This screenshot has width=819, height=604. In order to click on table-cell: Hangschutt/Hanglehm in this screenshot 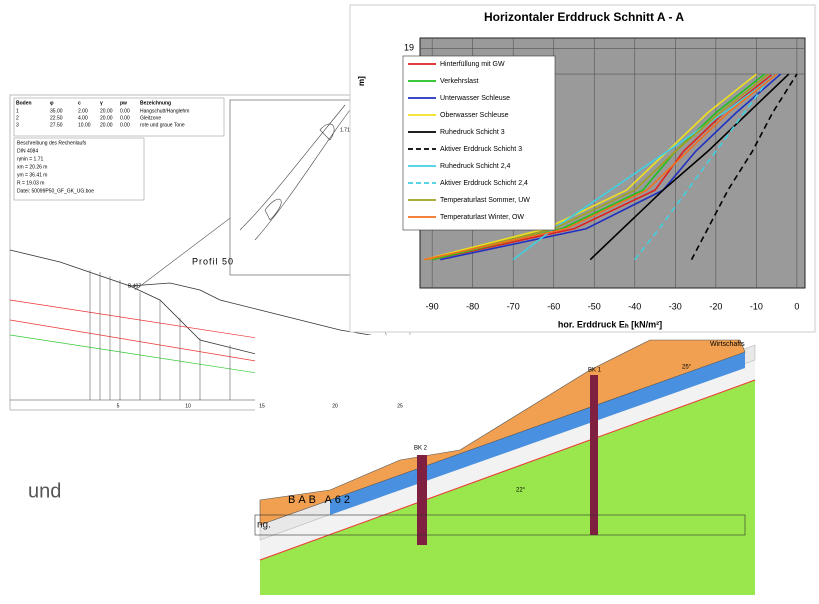, I will do `click(164, 111)`.